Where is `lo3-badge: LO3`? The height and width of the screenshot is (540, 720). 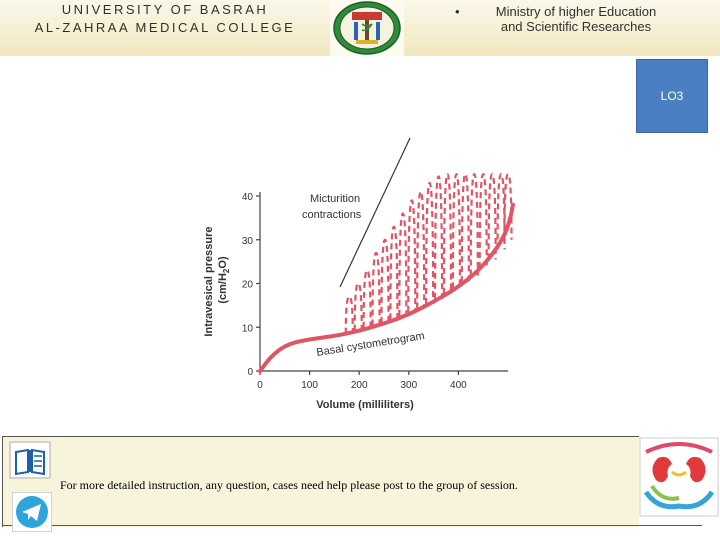
lo3-badge: LO3 is located at coordinates (672, 96).